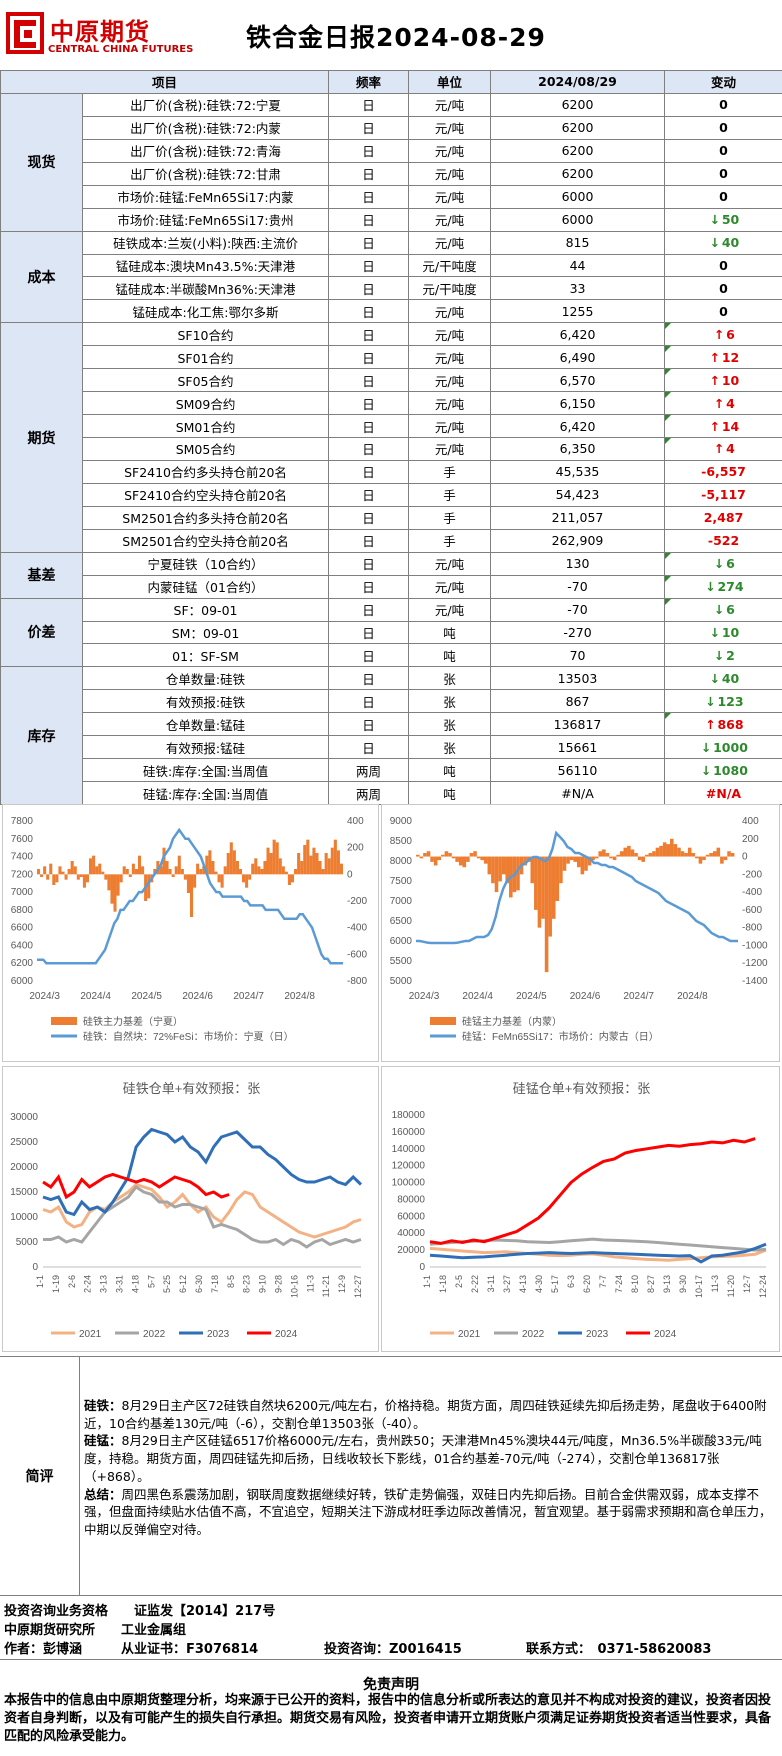 The image size is (782, 1756). What do you see at coordinates (578, 701) in the screenshot?
I see `value-cell: 867` at bounding box center [578, 701].